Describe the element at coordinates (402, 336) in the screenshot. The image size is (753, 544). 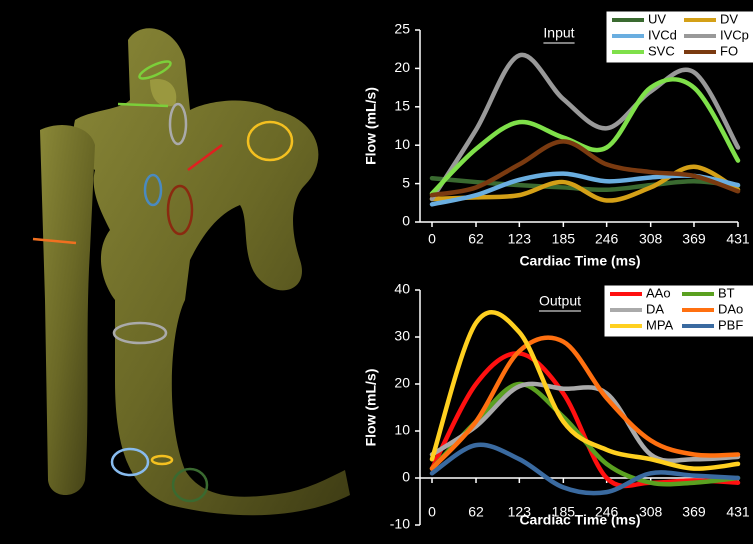
I see `y-tick-label: 30` at that location.